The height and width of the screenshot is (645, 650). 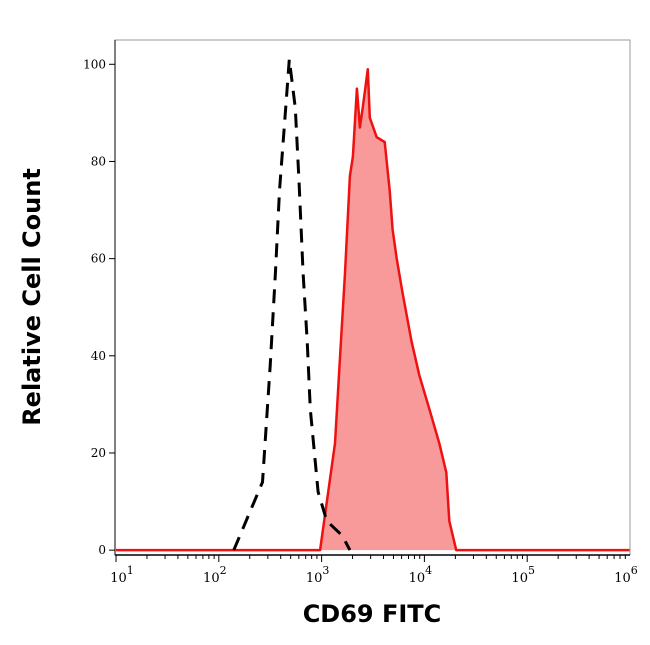 I want to click on x-tick-label: 10⁶, so click(x=626, y=575).